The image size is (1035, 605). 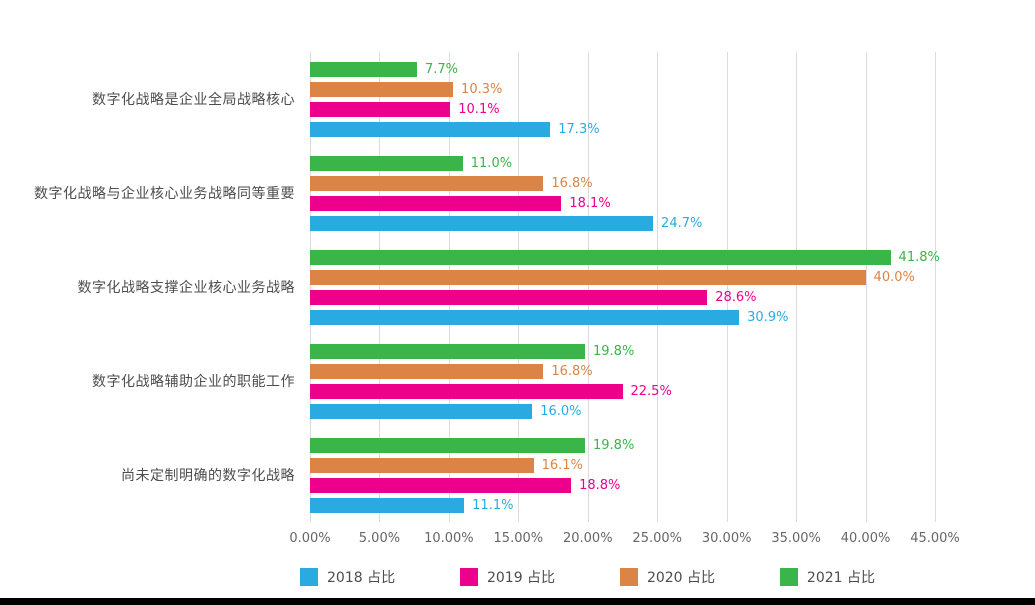 What do you see at coordinates (600, 485) in the screenshot?
I see `bar-value-label: 18.8%` at bounding box center [600, 485].